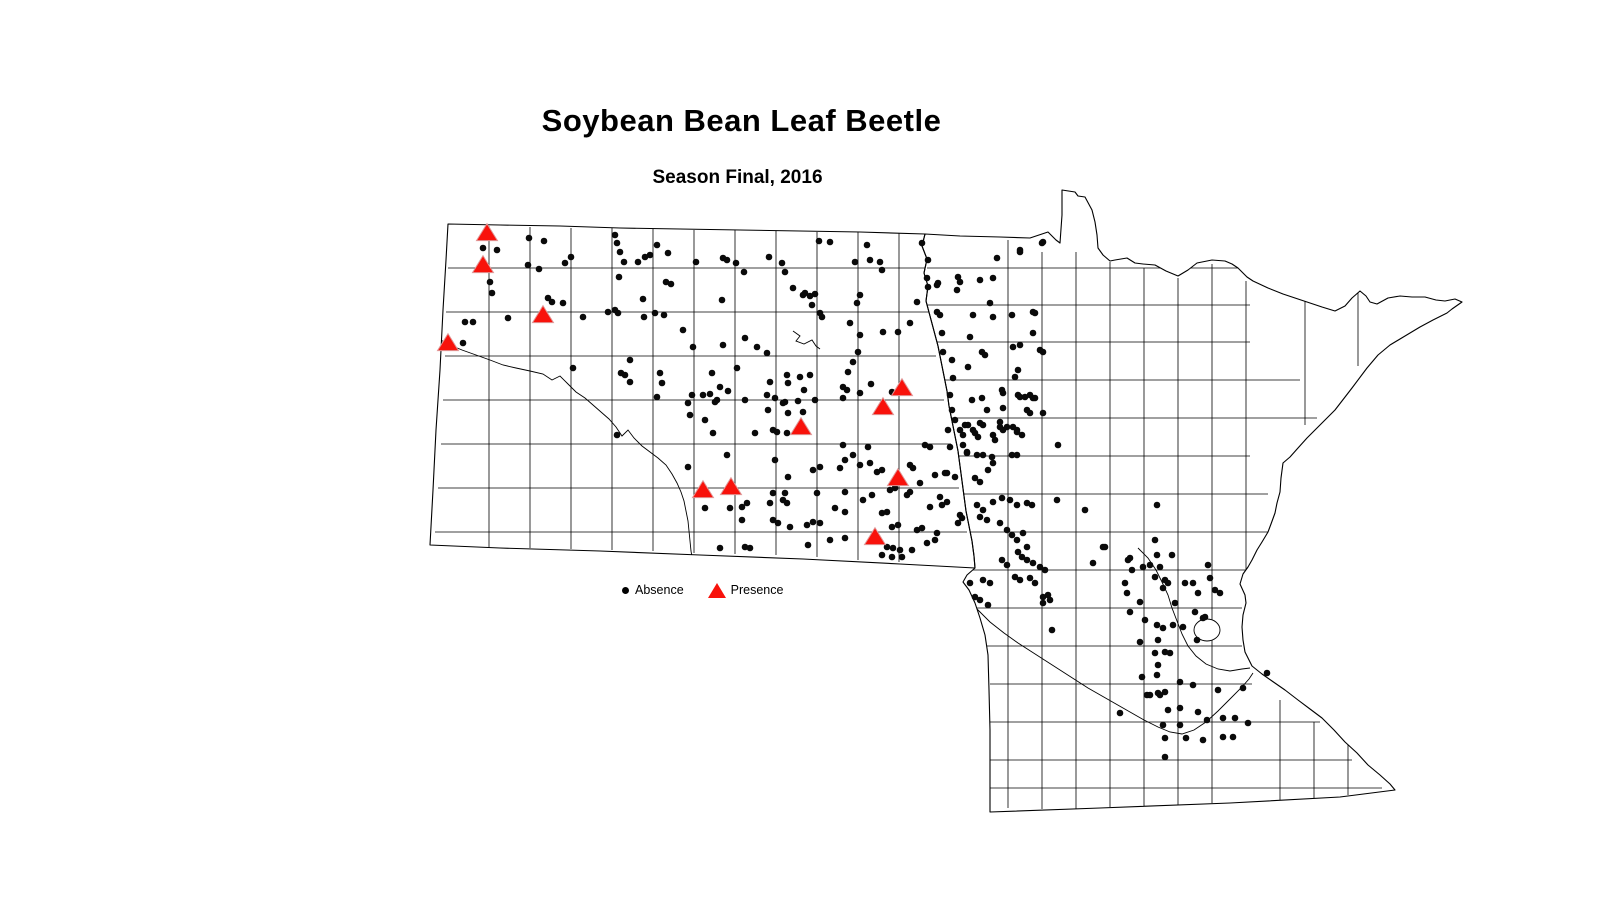 The image size is (1612, 900). What do you see at coordinates (675, 384) in the screenshot?
I see `presence-markers` at bounding box center [675, 384].